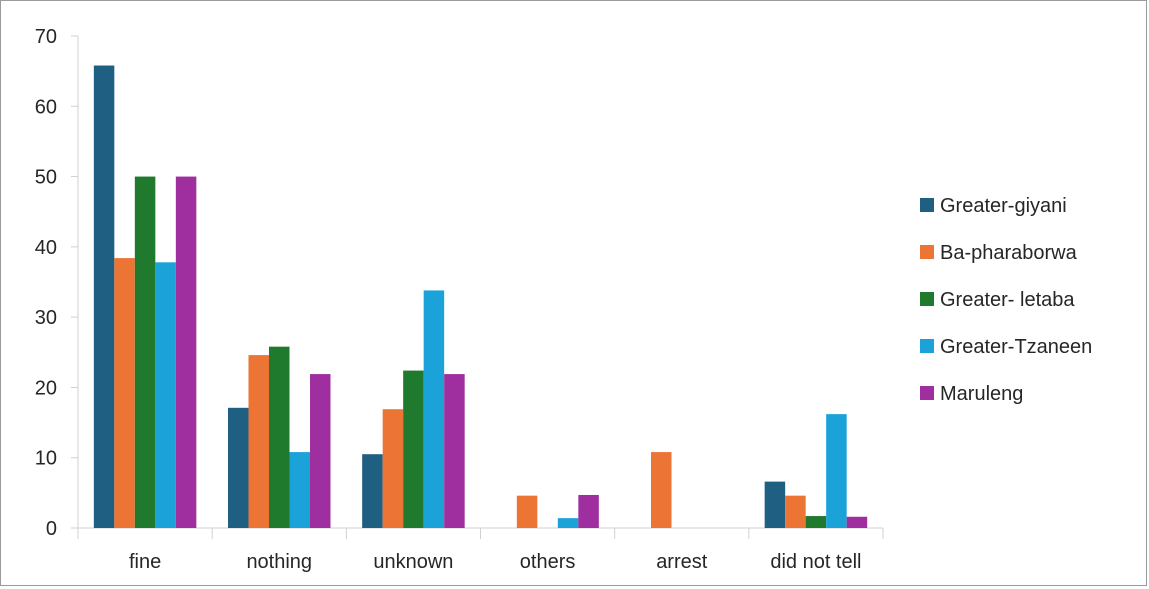  I want to click on y-tick-label: 10, so click(46, 459).